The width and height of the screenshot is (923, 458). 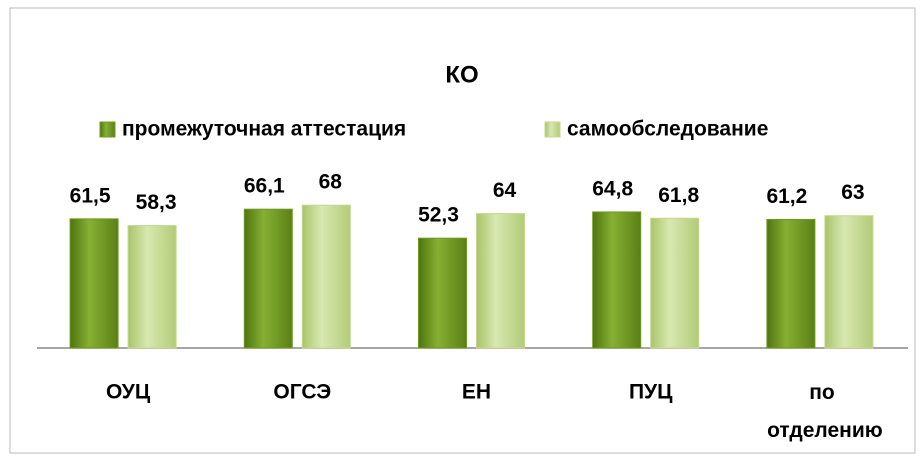 What do you see at coordinates (438, 215) in the screenshot?
I see `data-label: 52,3` at bounding box center [438, 215].